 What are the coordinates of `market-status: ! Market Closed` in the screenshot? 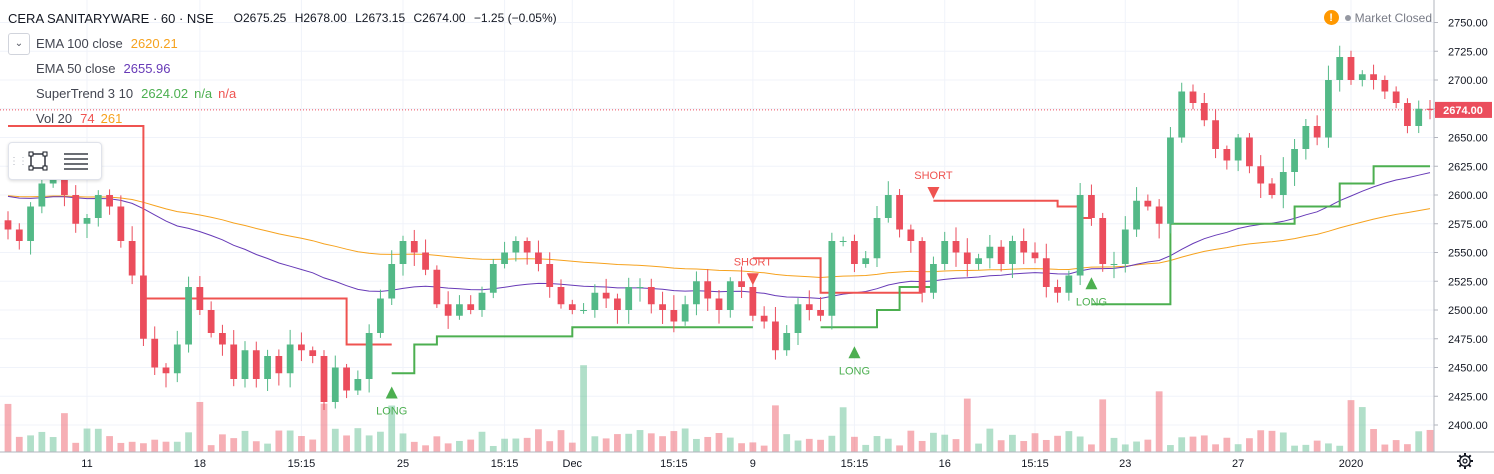 It's located at (1377, 17).